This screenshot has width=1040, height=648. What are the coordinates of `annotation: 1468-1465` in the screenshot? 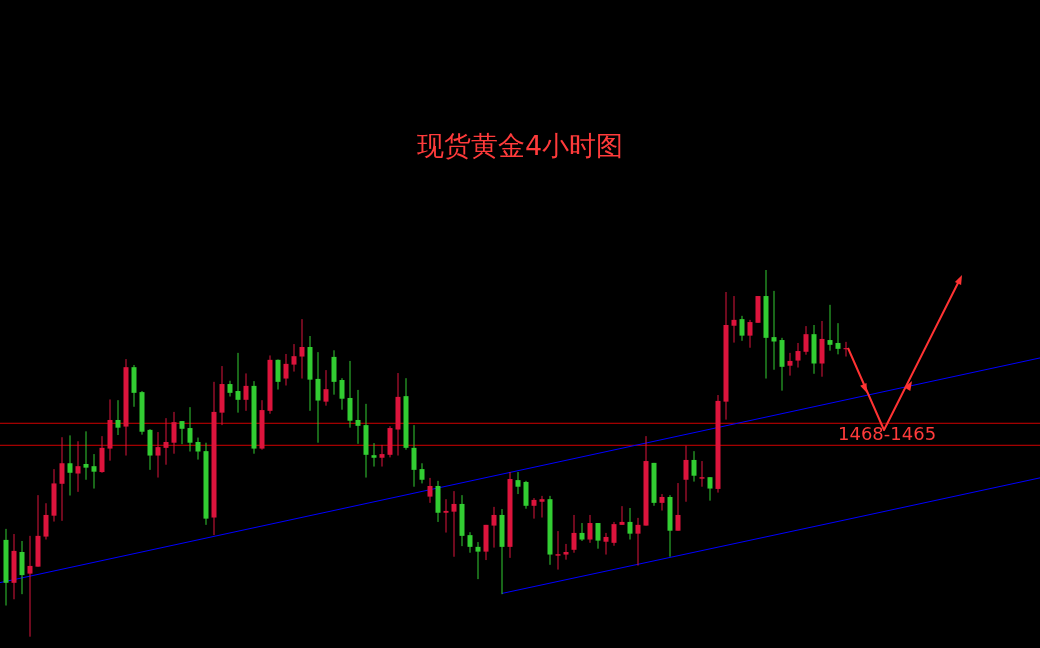 It's located at (887, 434).